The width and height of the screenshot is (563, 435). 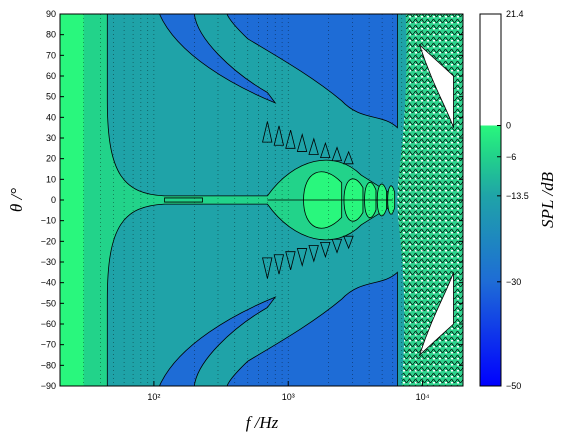 I want to click on colorbar-tick-label: −50, so click(x=513, y=386).